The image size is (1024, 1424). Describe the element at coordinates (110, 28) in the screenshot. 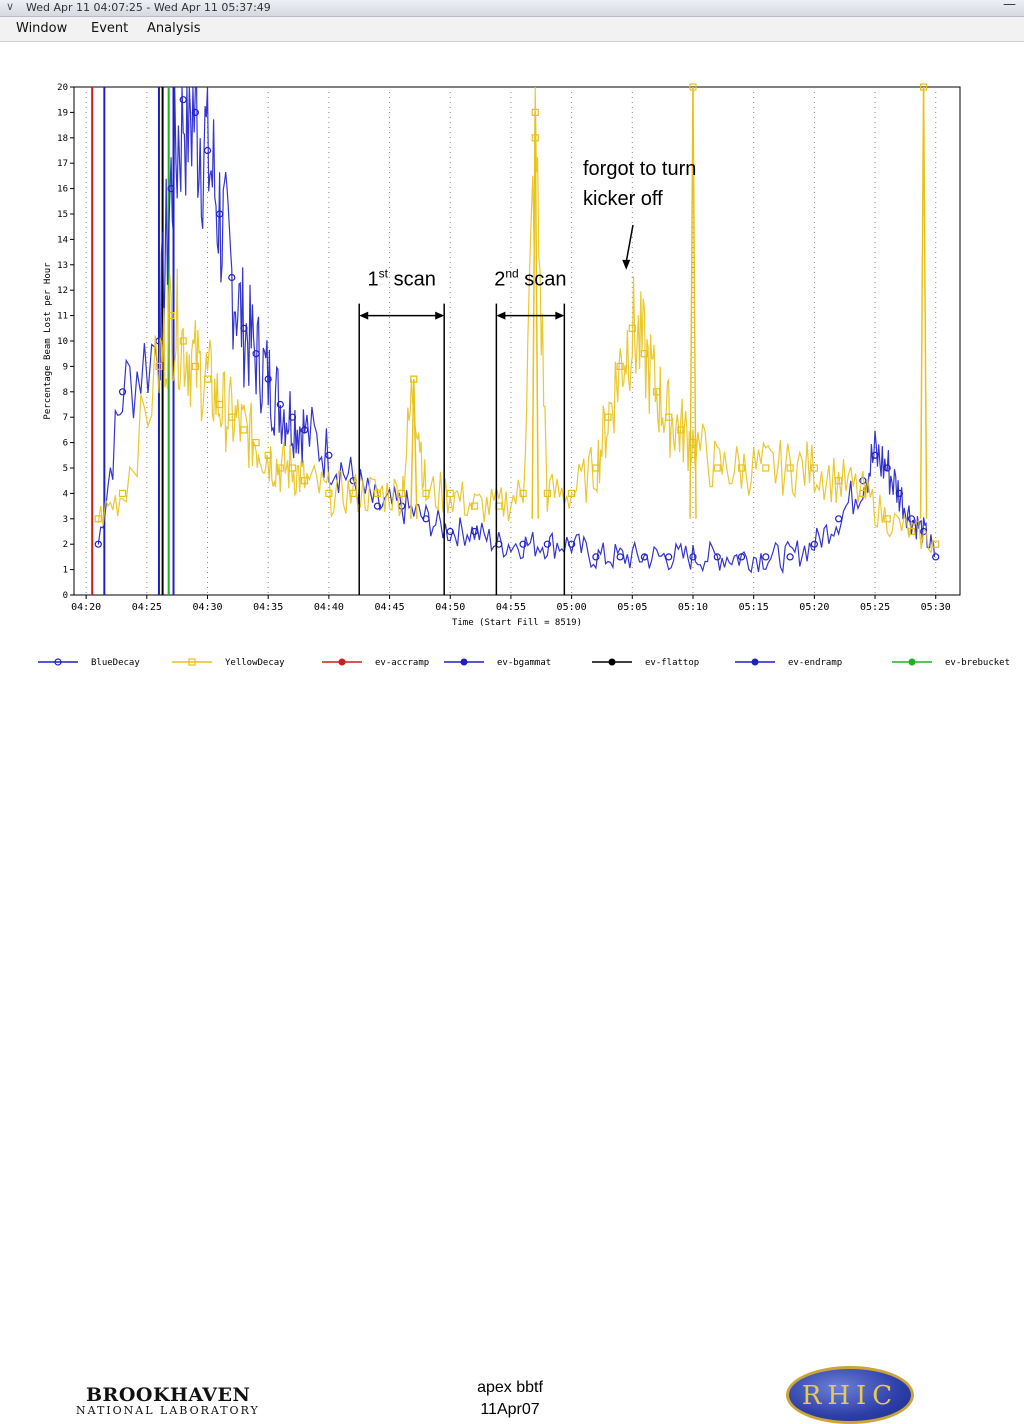

I see `menu-item-event: Event` at that location.